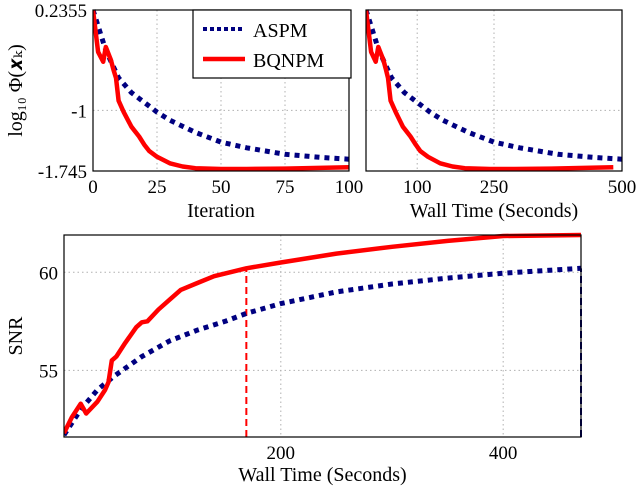 The width and height of the screenshot is (640, 486). What do you see at coordinates (48, 371) in the screenshot?
I see `y-tick-label: 55` at bounding box center [48, 371].